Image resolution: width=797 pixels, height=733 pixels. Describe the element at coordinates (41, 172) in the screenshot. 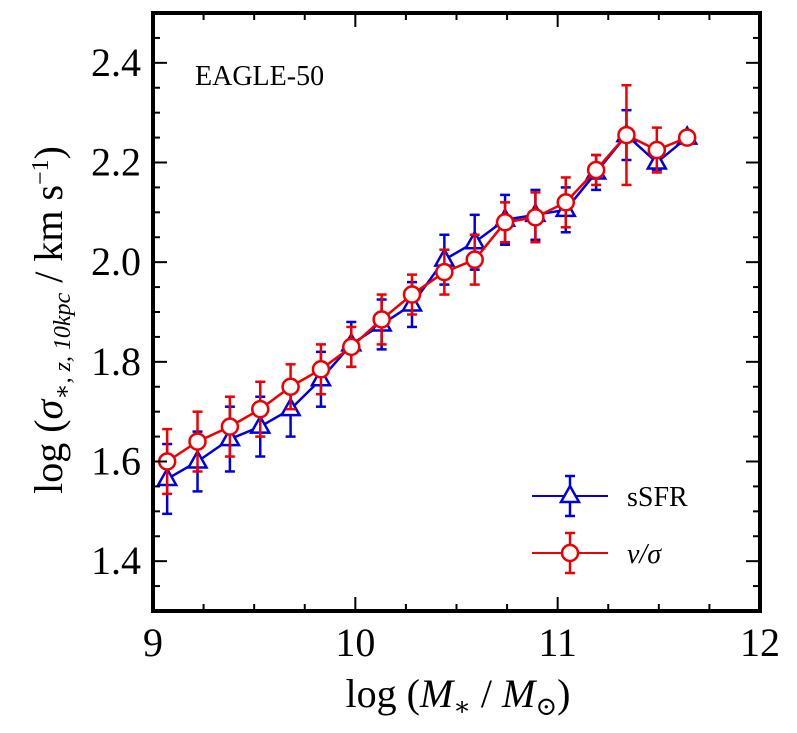

I see `y-label-sup: −1` at that location.